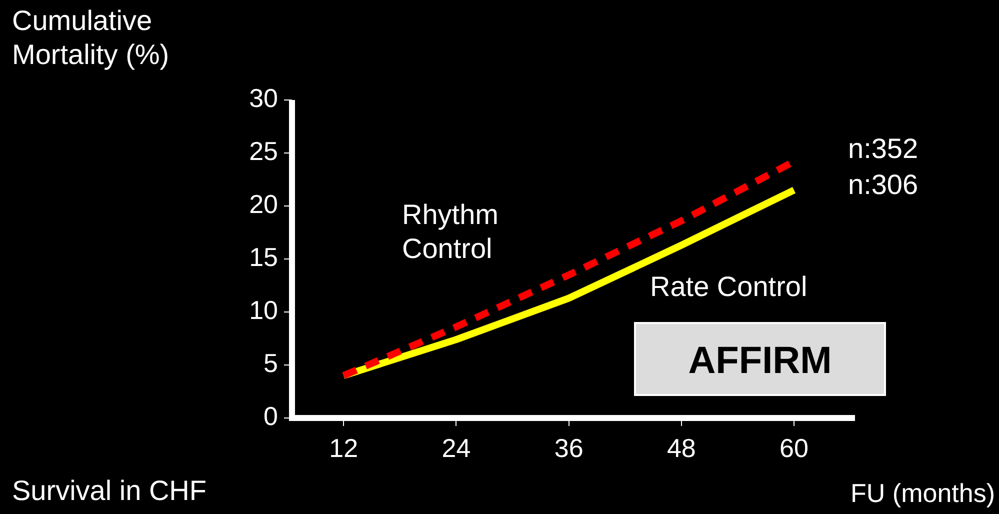 This screenshot has width=999, height=514. Describe the element at coordinates (343, 447) in the screenshot. I see `x-tick-label: 12` at that location.